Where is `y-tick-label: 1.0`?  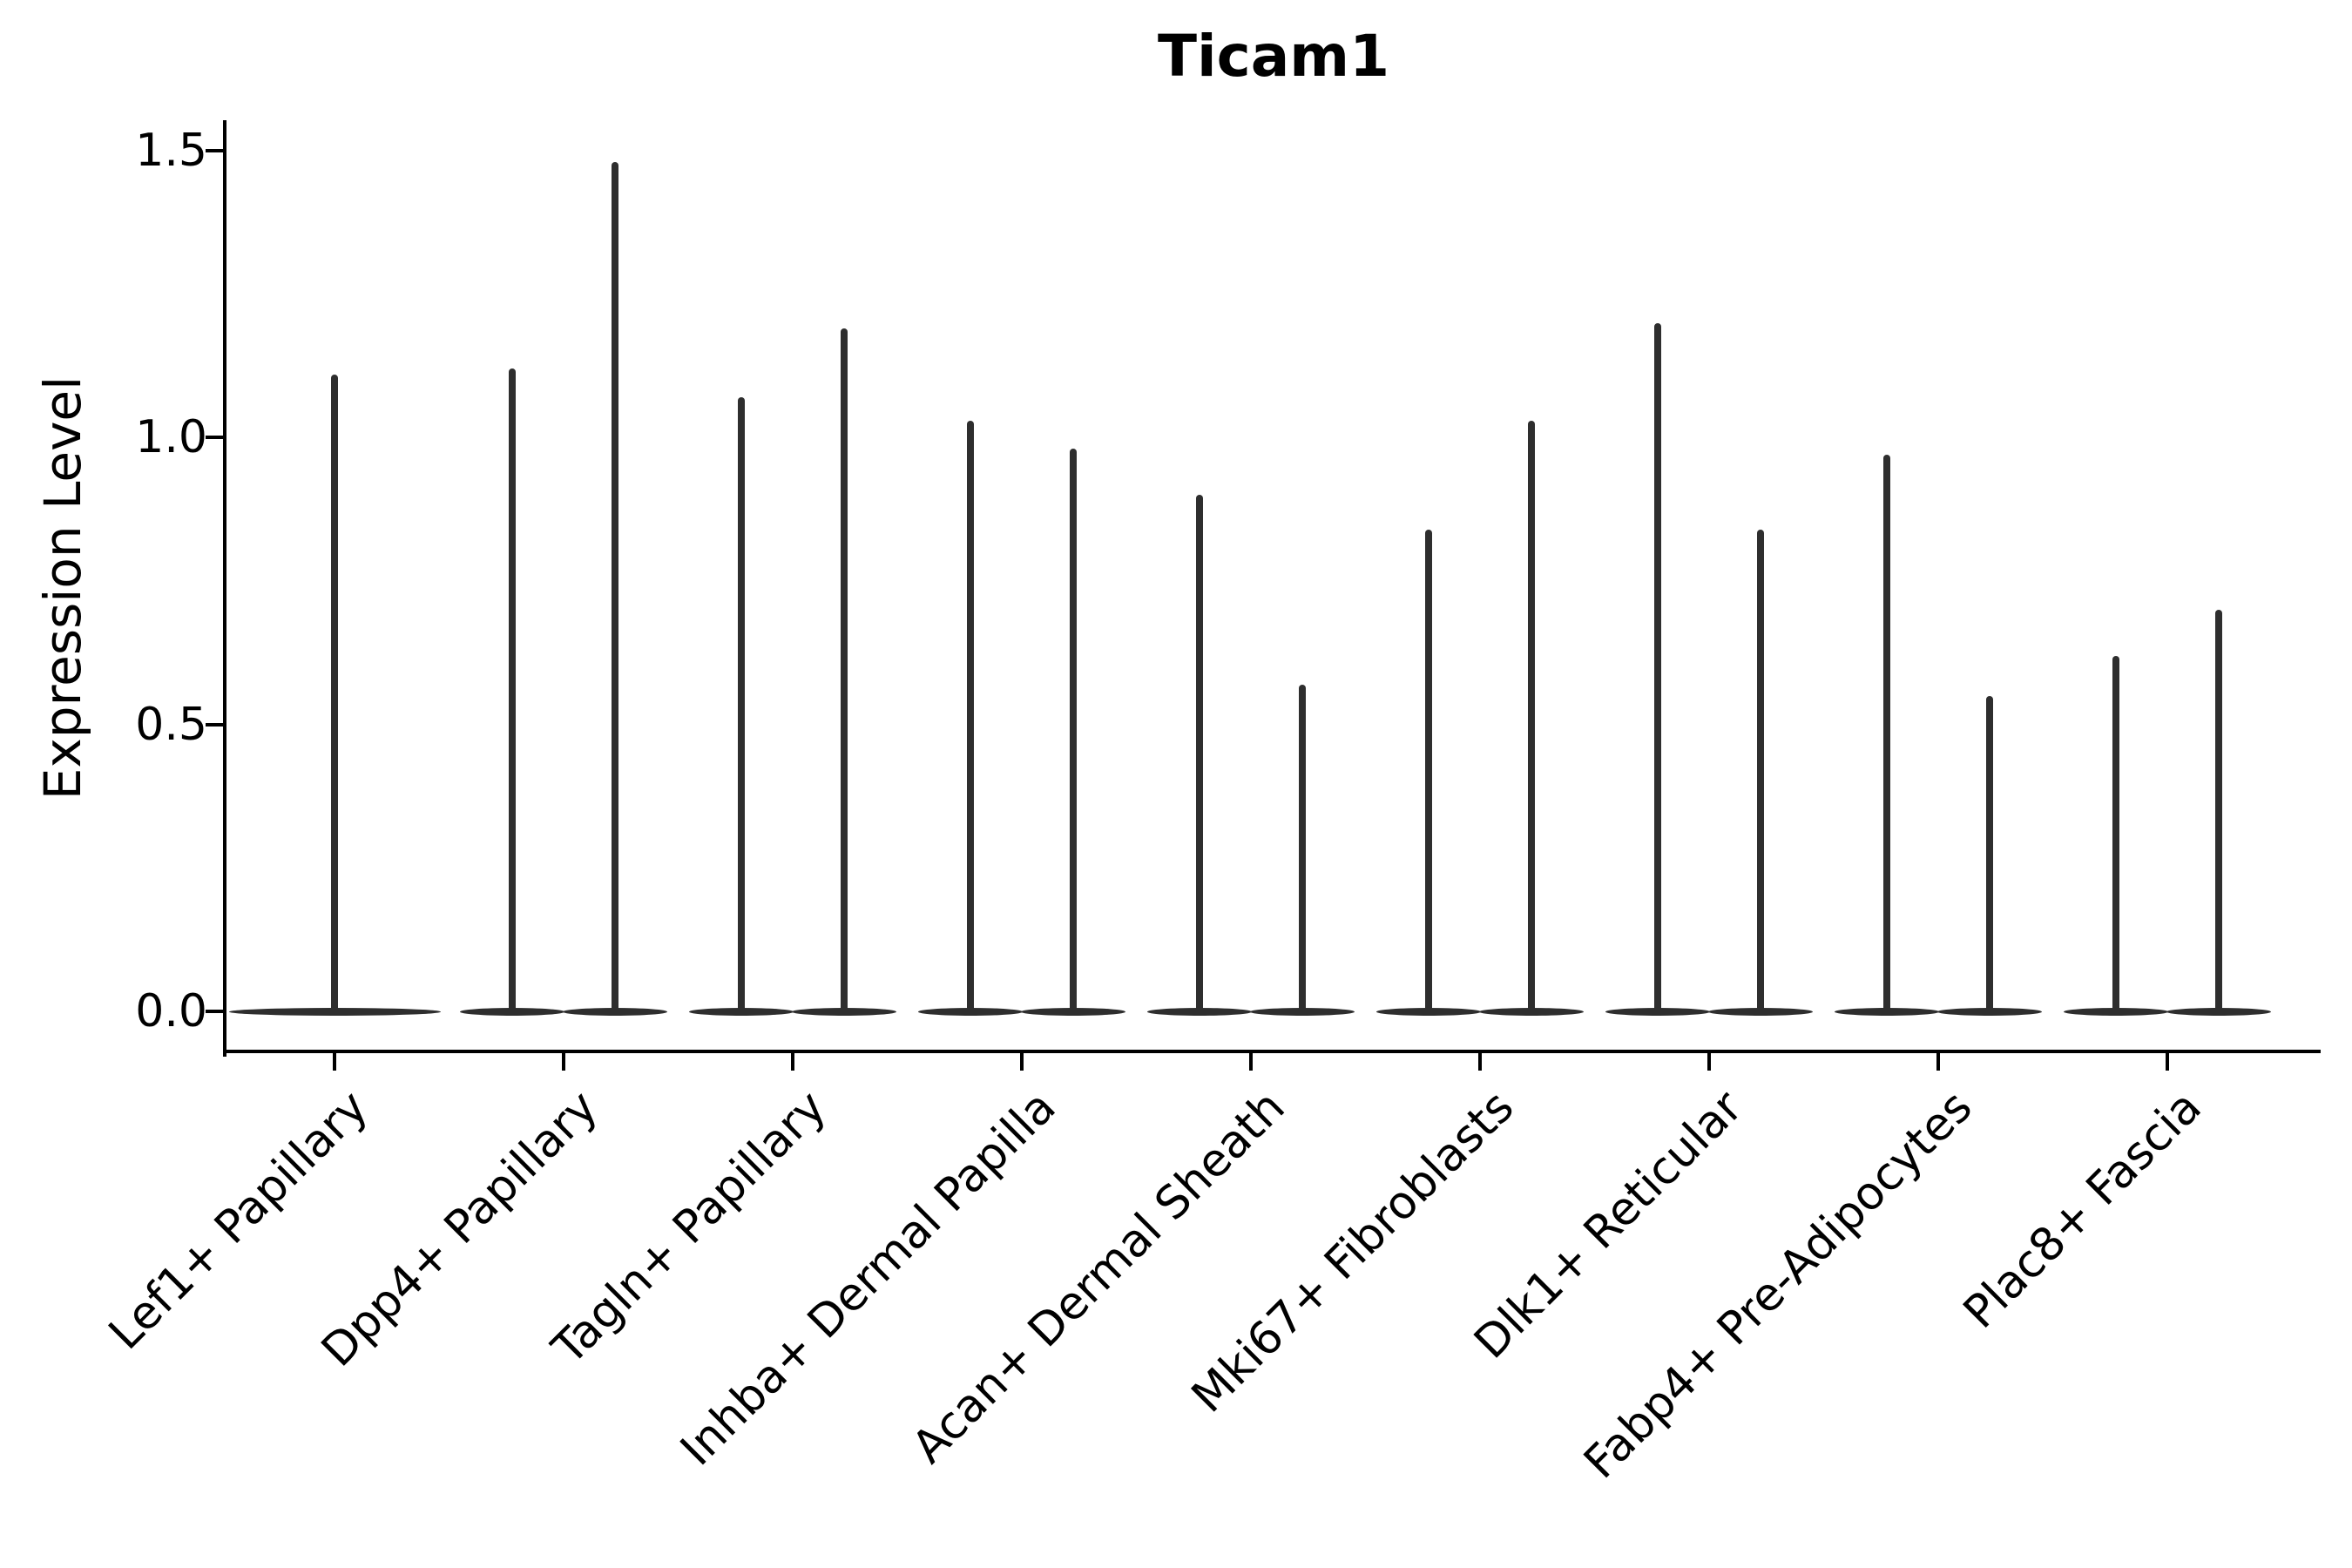
y-tick-label: 1.0 is located at coordinates (171, 437).